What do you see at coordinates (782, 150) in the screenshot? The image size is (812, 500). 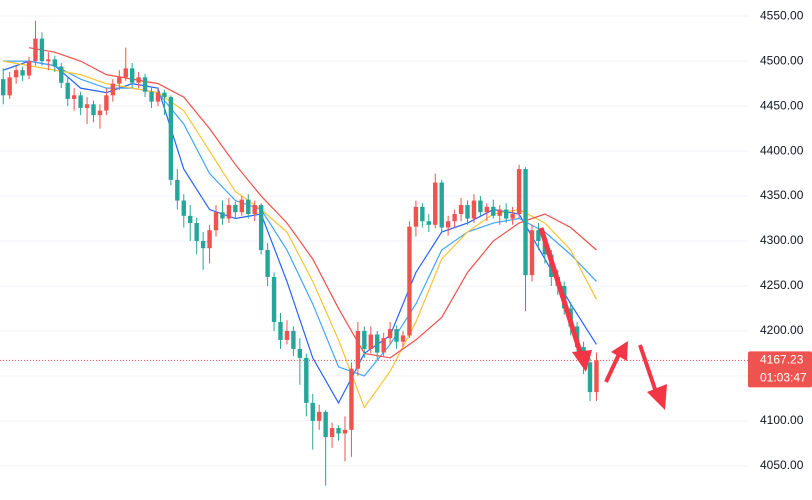 I see `y-tick-label: 4400.00` at bounding box center [782, 150].